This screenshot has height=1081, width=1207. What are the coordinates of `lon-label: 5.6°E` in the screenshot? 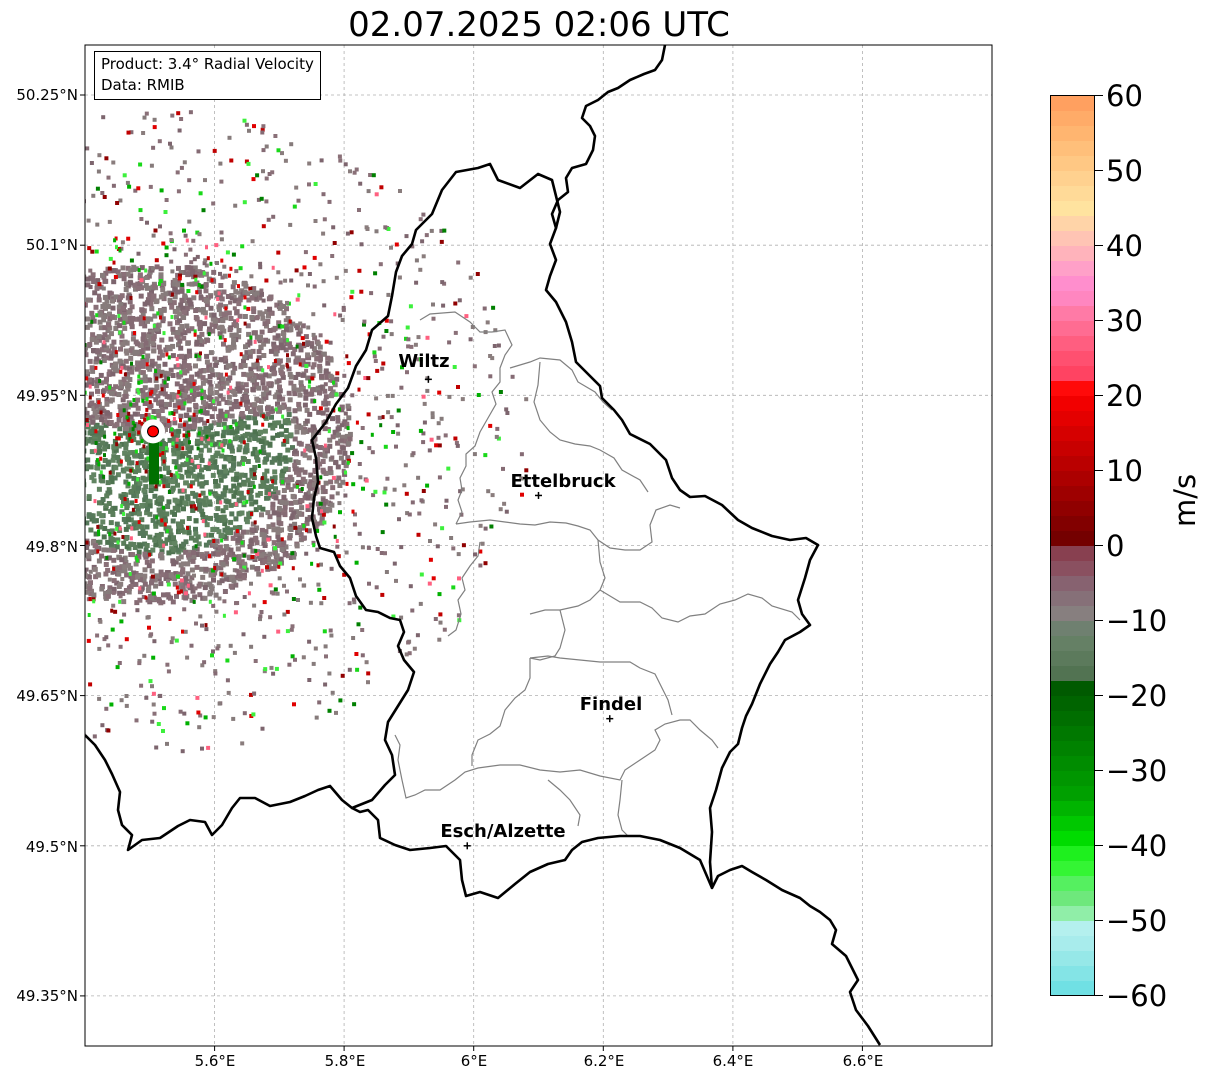 It's located at (215, 1061).